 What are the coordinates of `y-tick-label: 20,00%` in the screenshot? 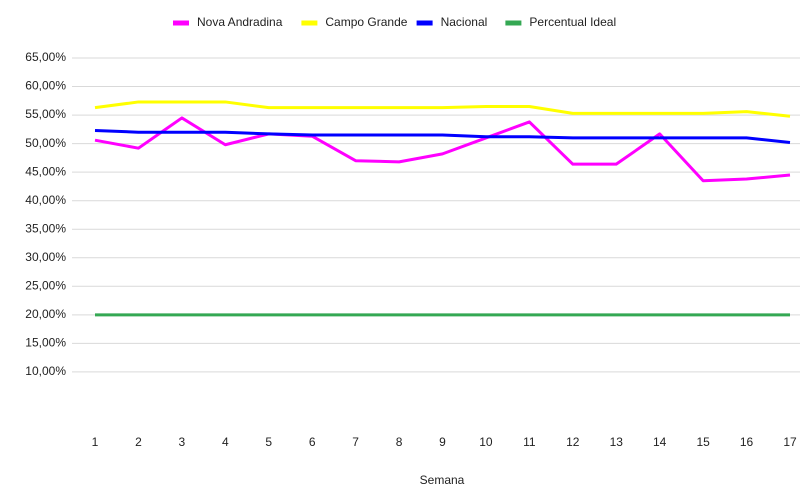 It's located at (45, 314).